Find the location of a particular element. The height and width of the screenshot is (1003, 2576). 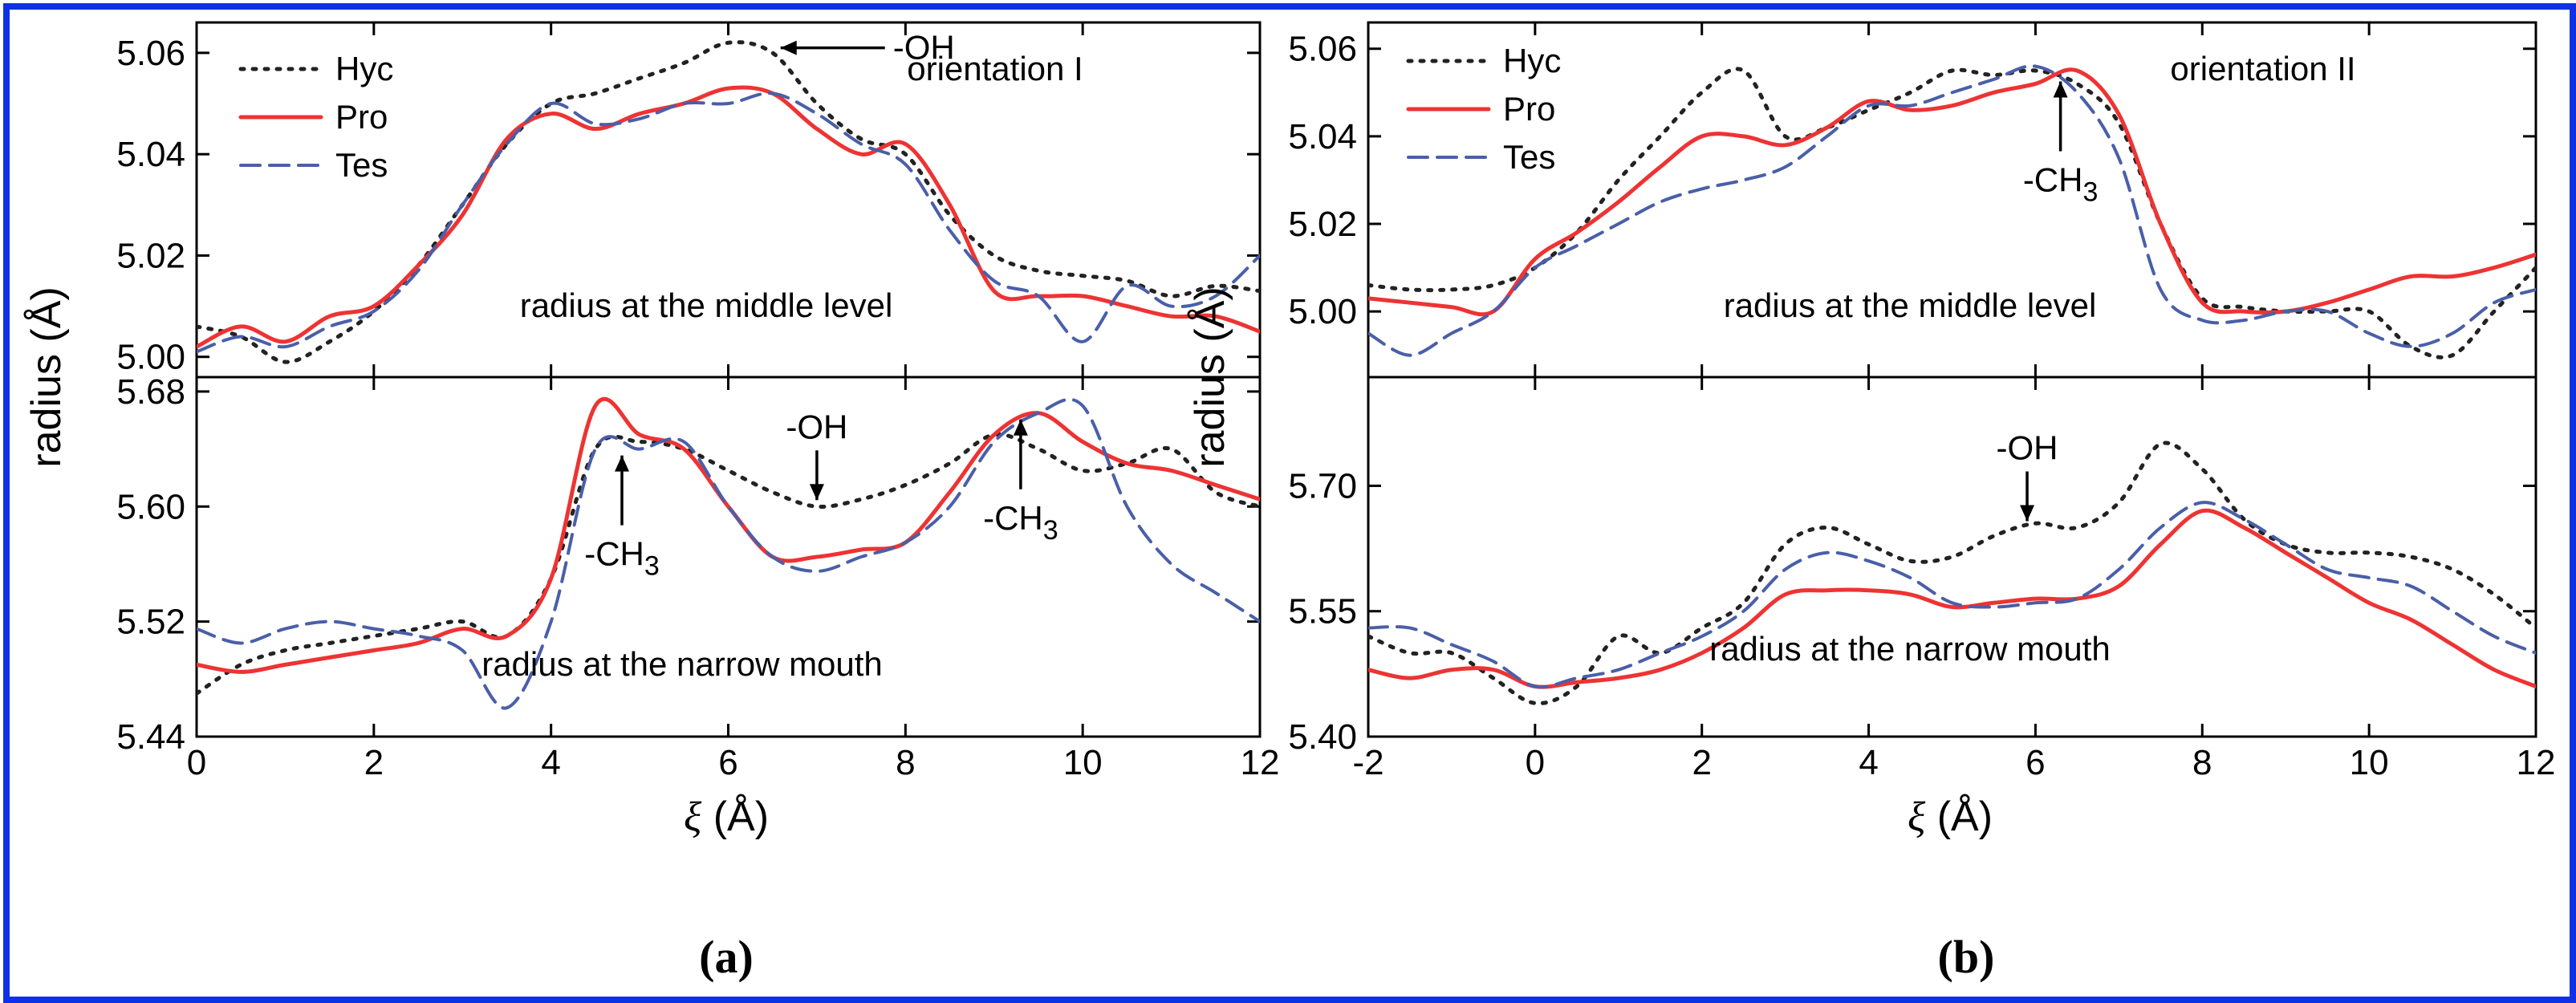

y-tick-label: 5.68 is located at coordinates (150, 392).